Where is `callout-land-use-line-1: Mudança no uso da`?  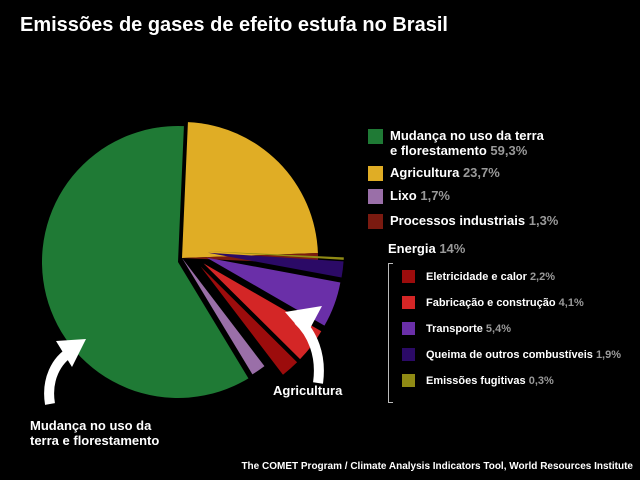 callout-land-use-line-1: Mudança no uso da is located at coordinates (91, 425).